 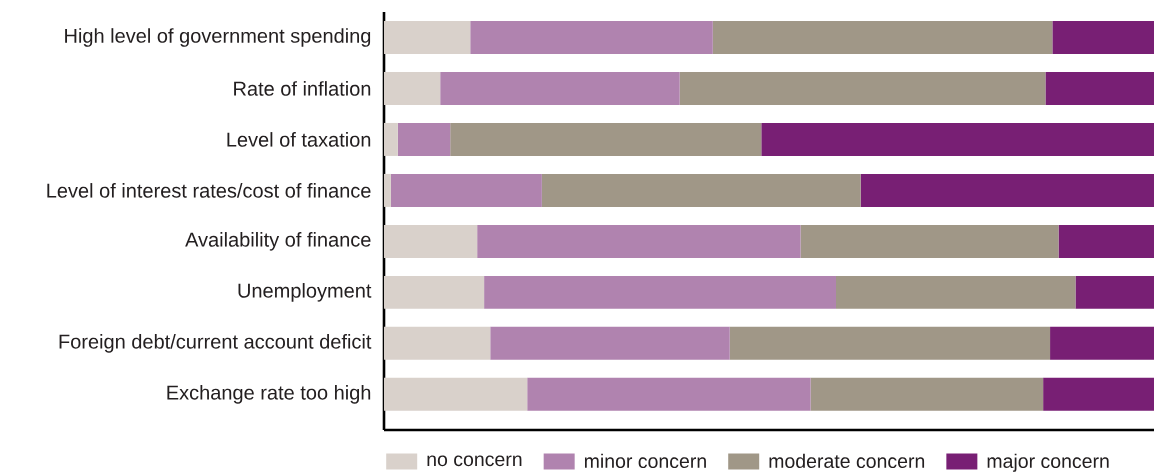 I want to click on y-tick-label: Rate of inflation, so click(x=302, y=88).